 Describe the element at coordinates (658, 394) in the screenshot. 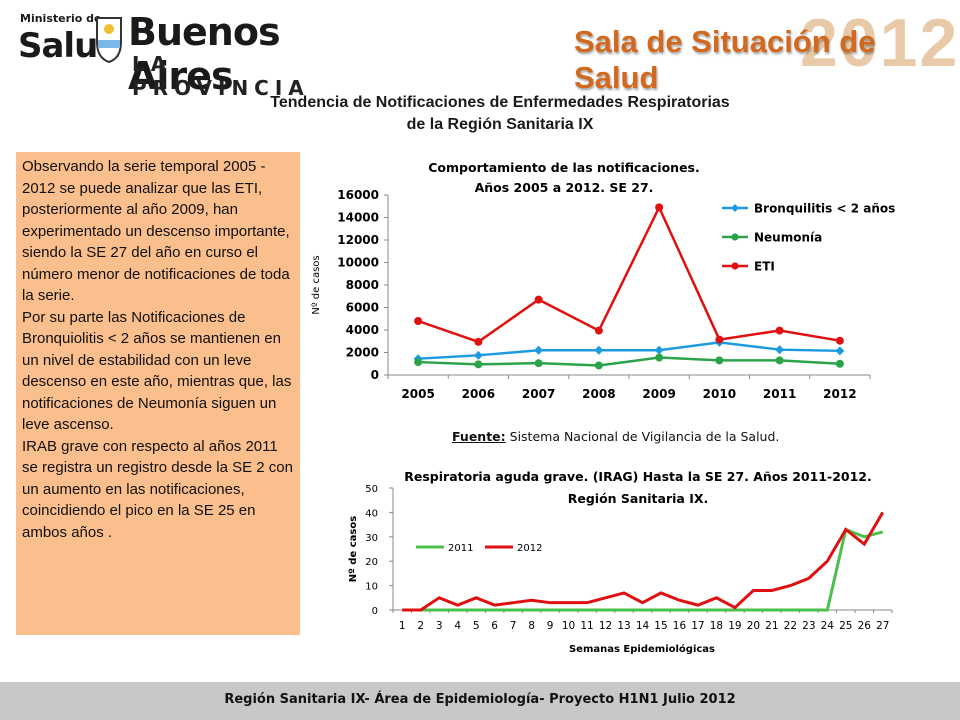

I see `chart1-x-tick-label: 2009` at that location.